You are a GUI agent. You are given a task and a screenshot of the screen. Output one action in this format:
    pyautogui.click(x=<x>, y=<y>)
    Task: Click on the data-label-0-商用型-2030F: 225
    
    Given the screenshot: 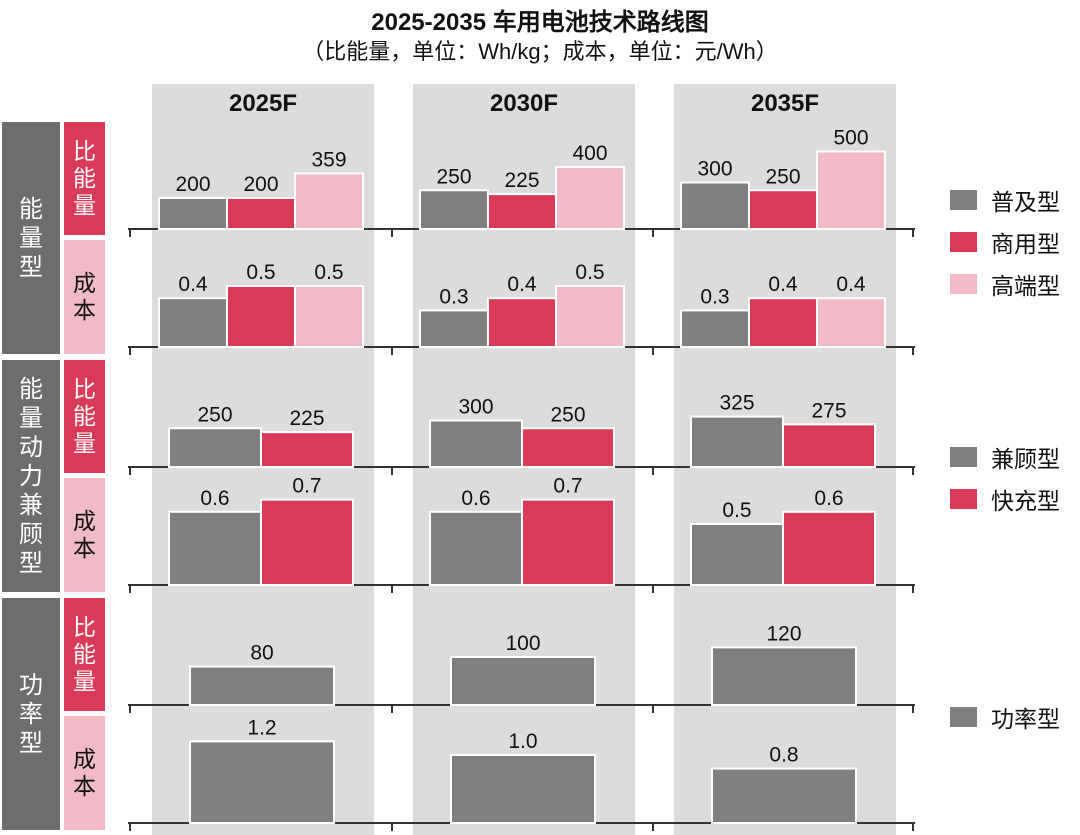 What is the action you would take?
    pyautogui.click(x=521, y=180)
    